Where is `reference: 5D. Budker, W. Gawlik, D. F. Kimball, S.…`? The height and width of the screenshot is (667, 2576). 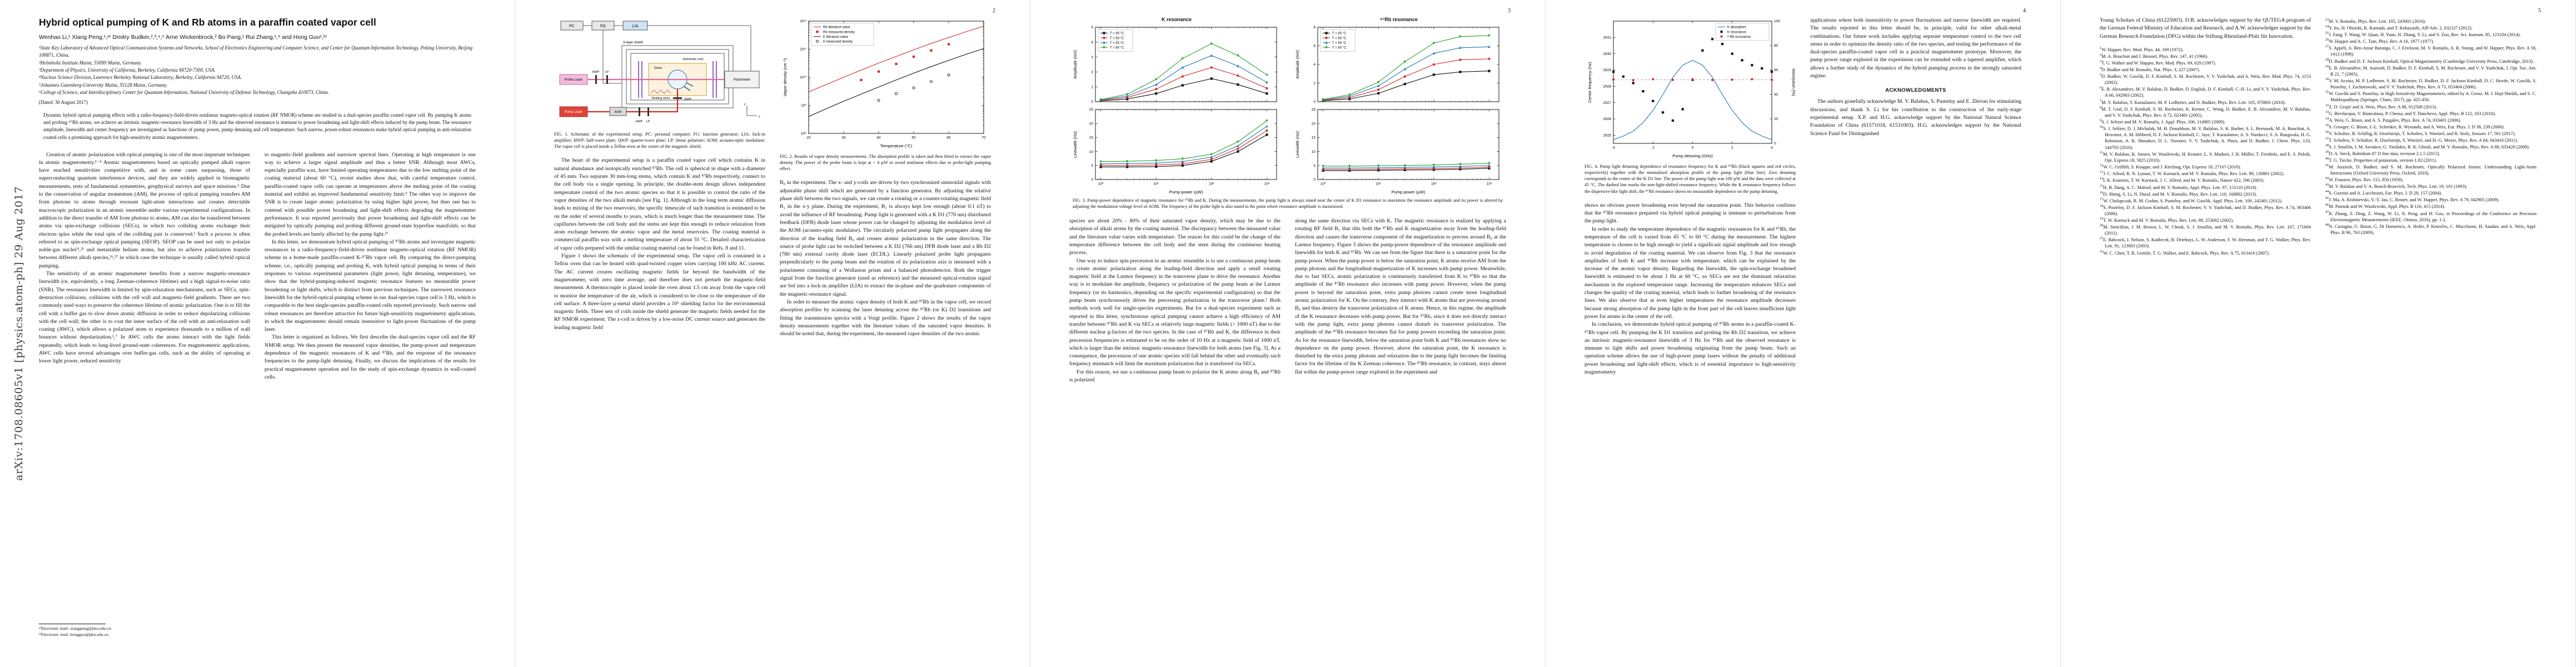 reference: 5D. Budker, W. Gawlik, D. F. Kimball, S.… is located at coordinates (2205, 79).